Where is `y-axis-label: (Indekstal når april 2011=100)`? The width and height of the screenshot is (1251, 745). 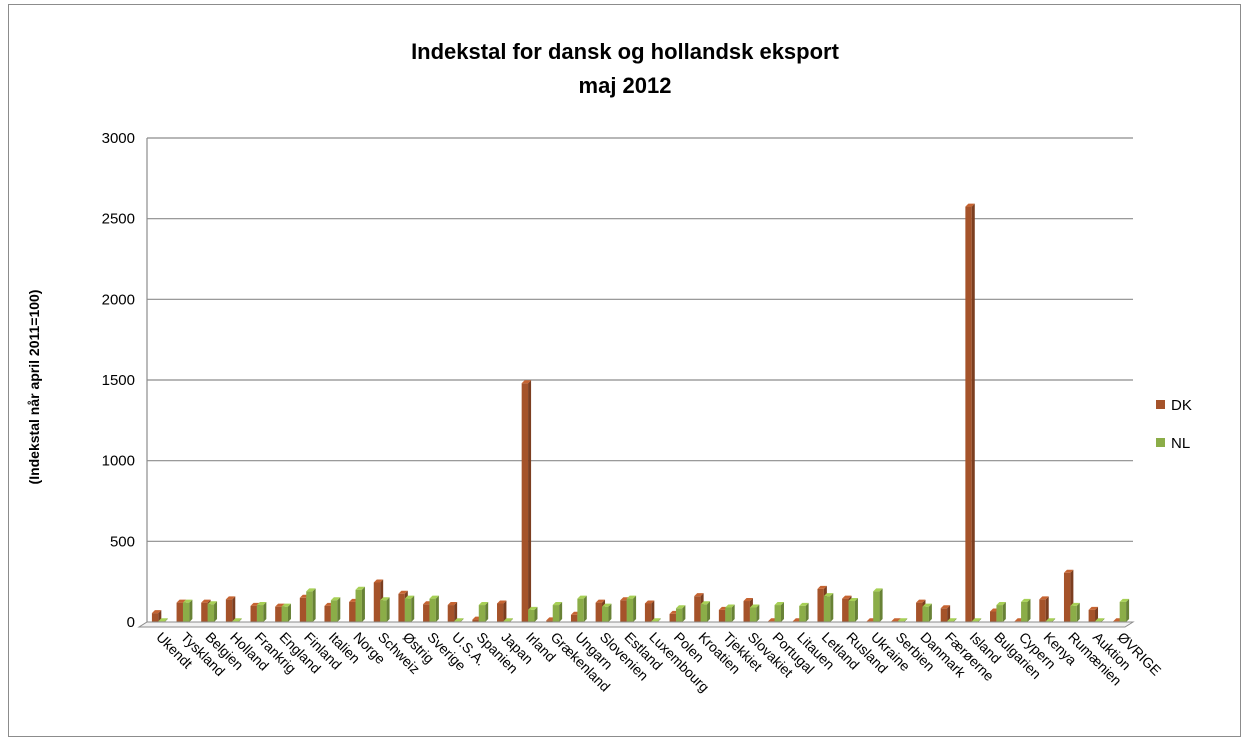 y-axis-label: (Indekstal når april 2011=100) is located at coordinates (34, 387).